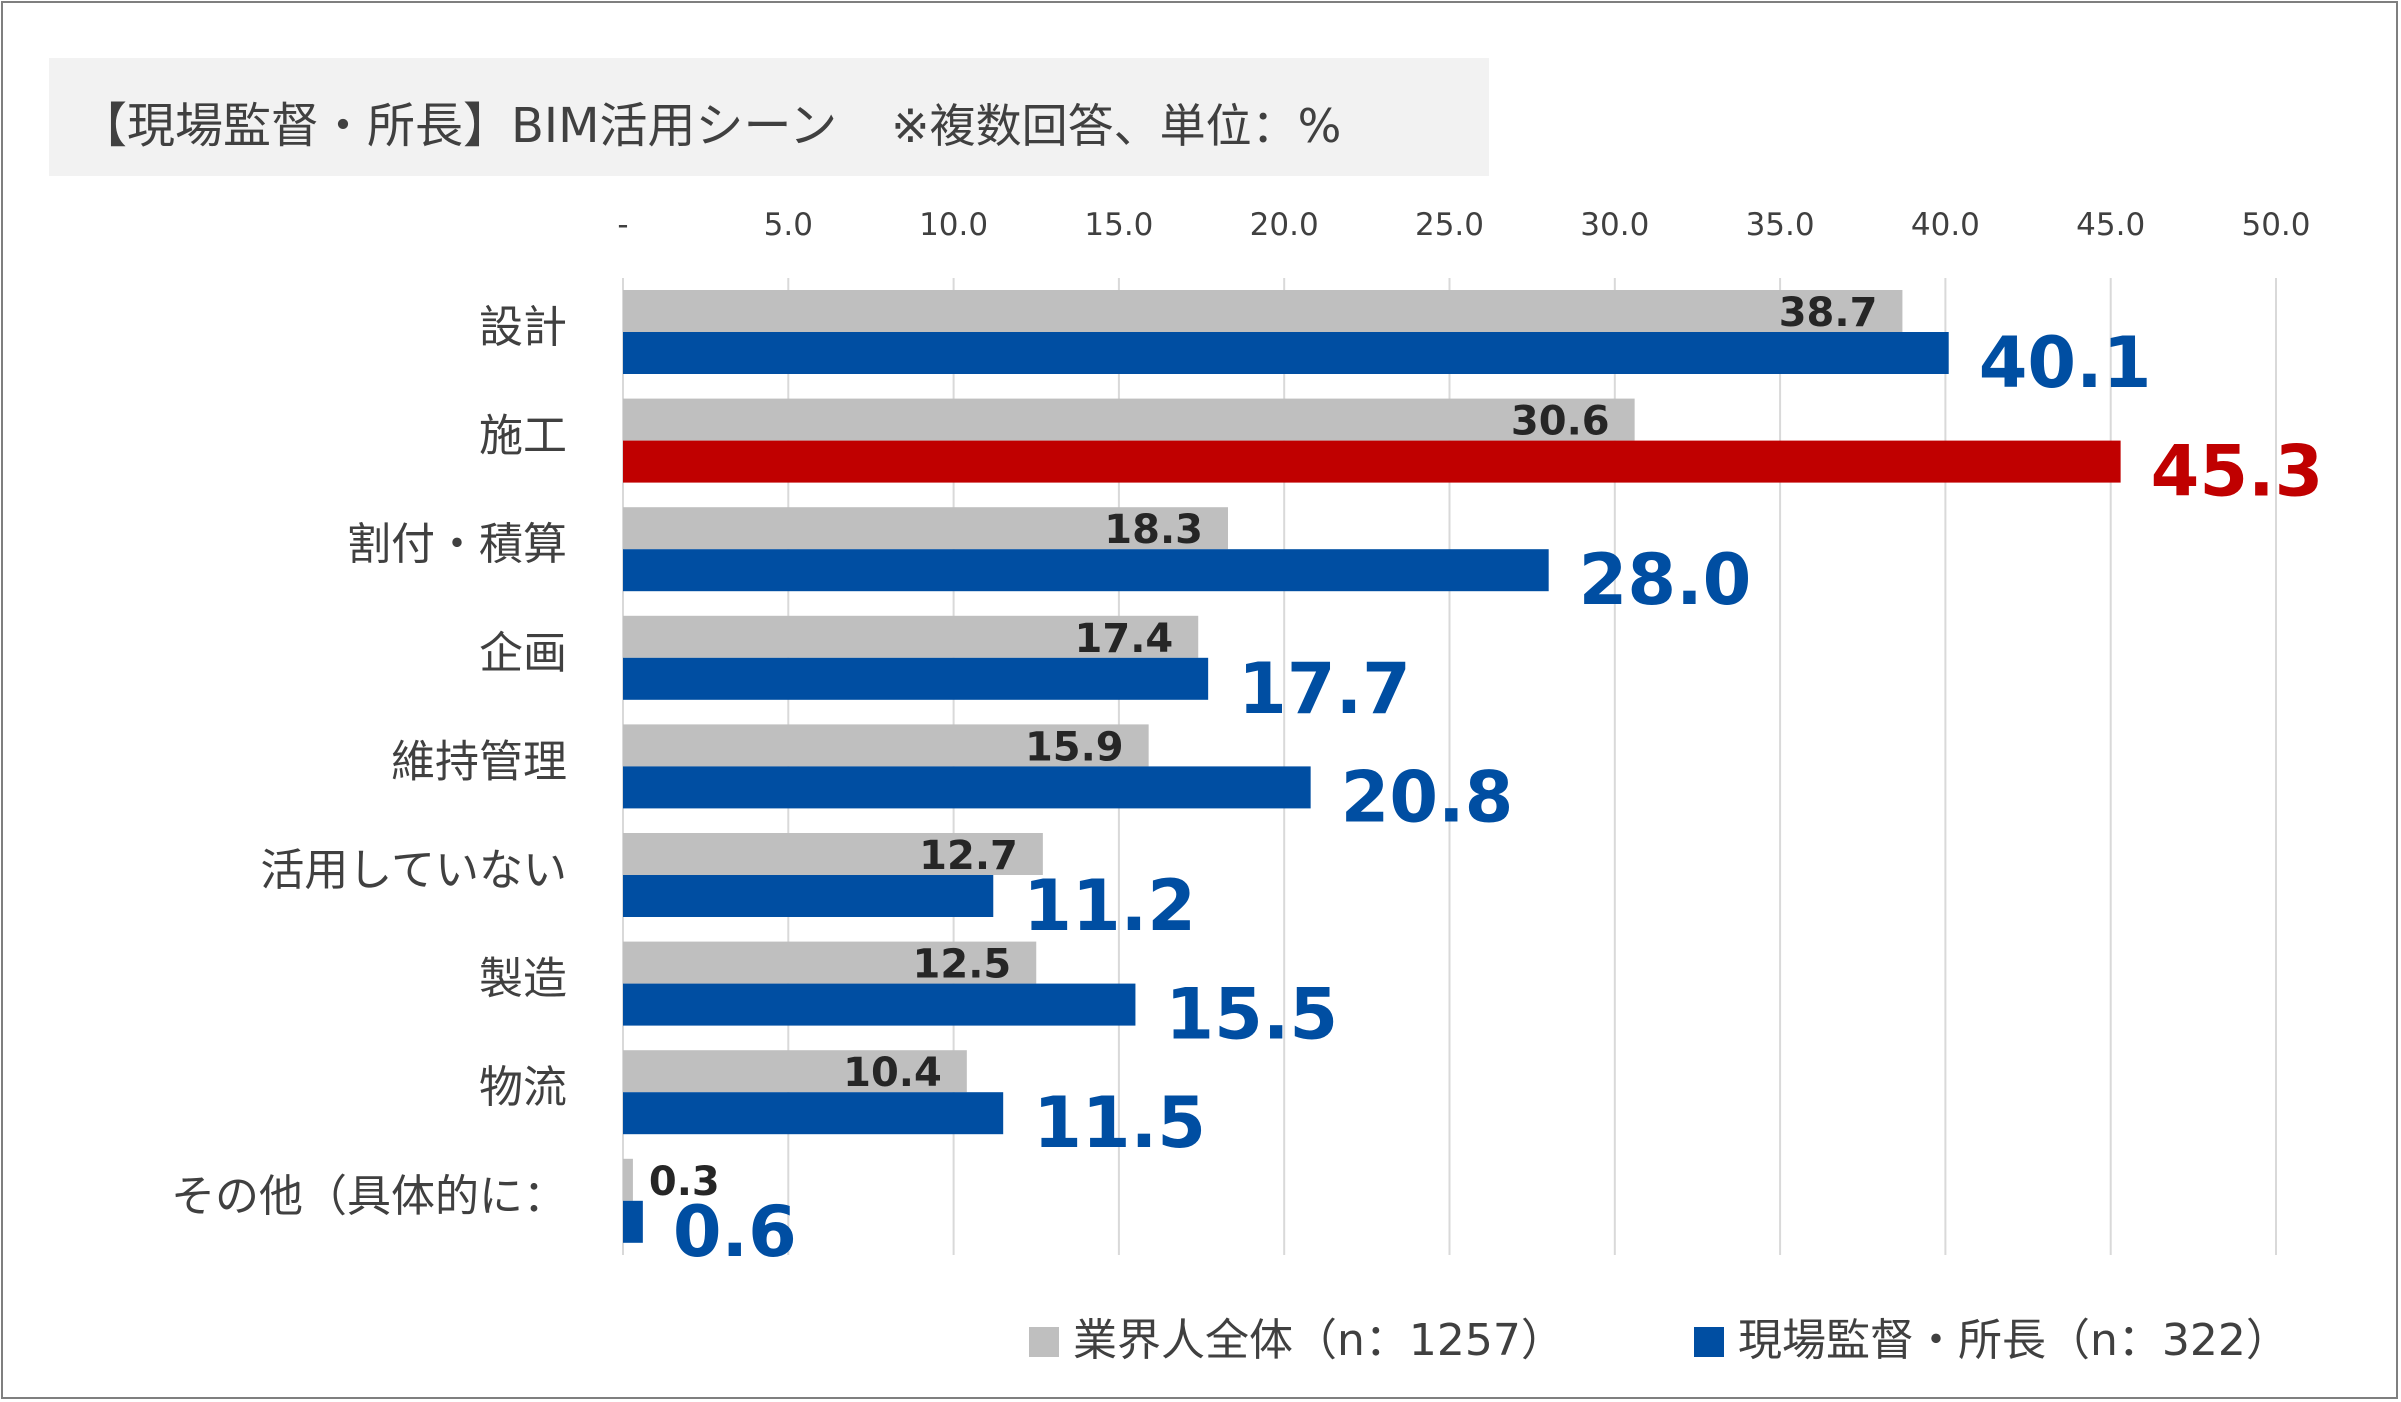 The width and height of the screenshot is (2401, 1402). Describe the element at coordinates (1118, 225) in the screenshot. I see `x-tick-label: 15.0` at that location.